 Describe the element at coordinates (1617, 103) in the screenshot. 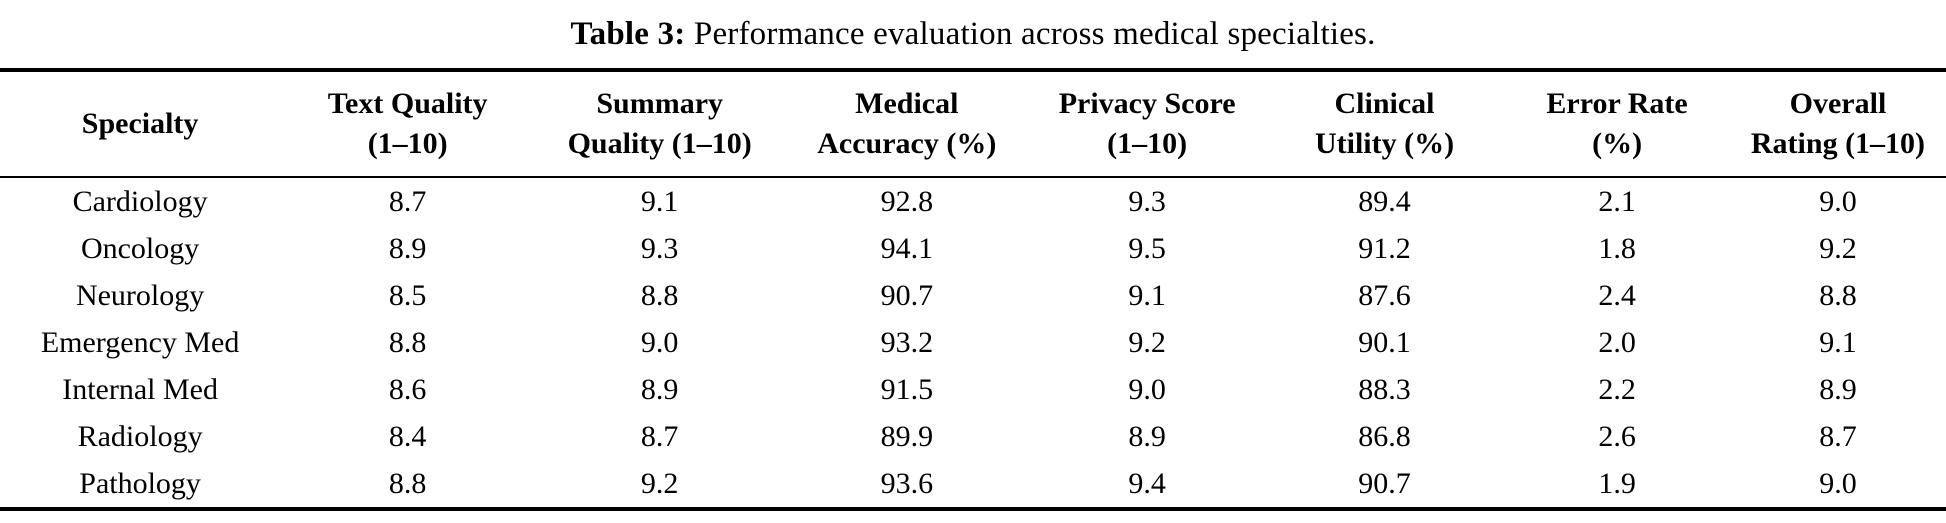

I see `column-header-text: Error Rate` at that location.